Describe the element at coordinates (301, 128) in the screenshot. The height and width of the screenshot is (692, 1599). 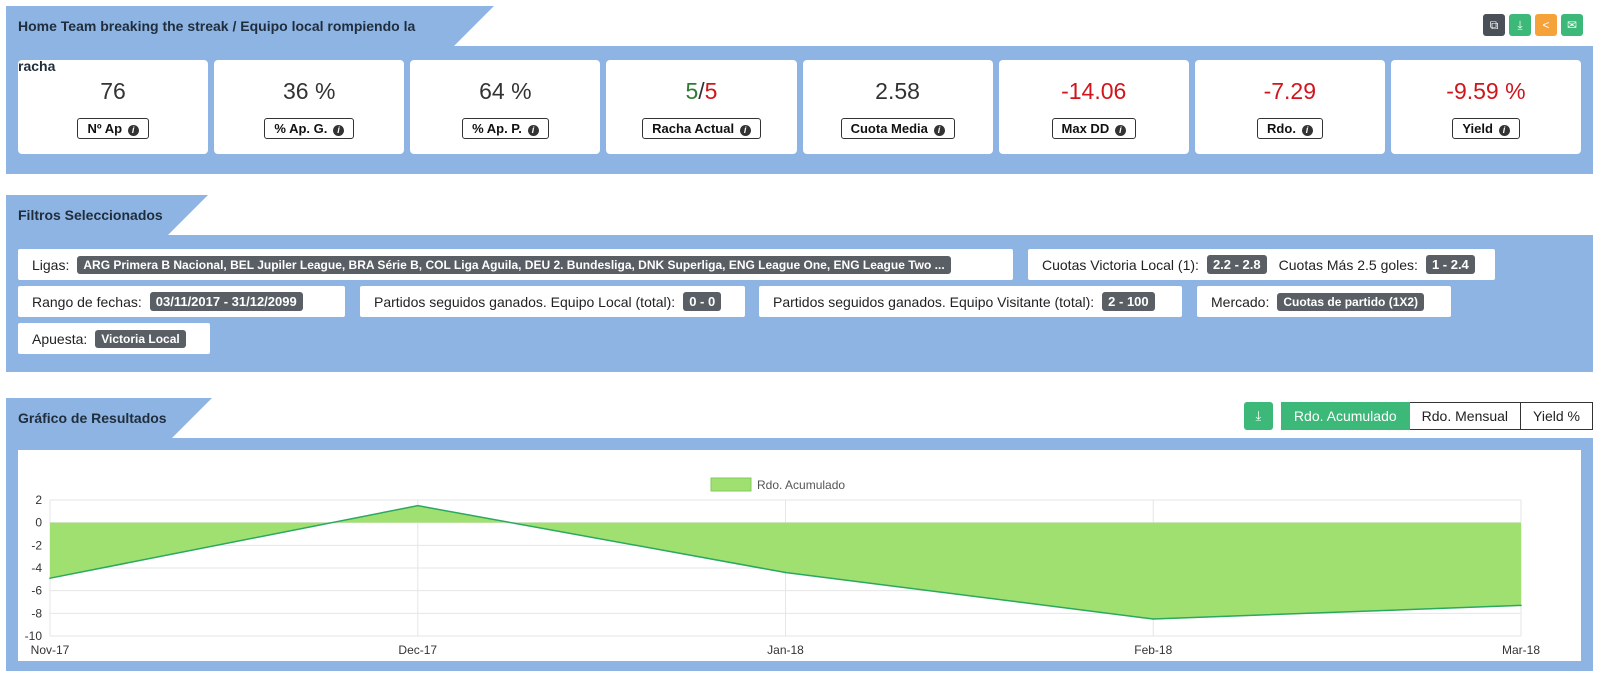
I see `stat-label-text: % Ap. G.` at that location.